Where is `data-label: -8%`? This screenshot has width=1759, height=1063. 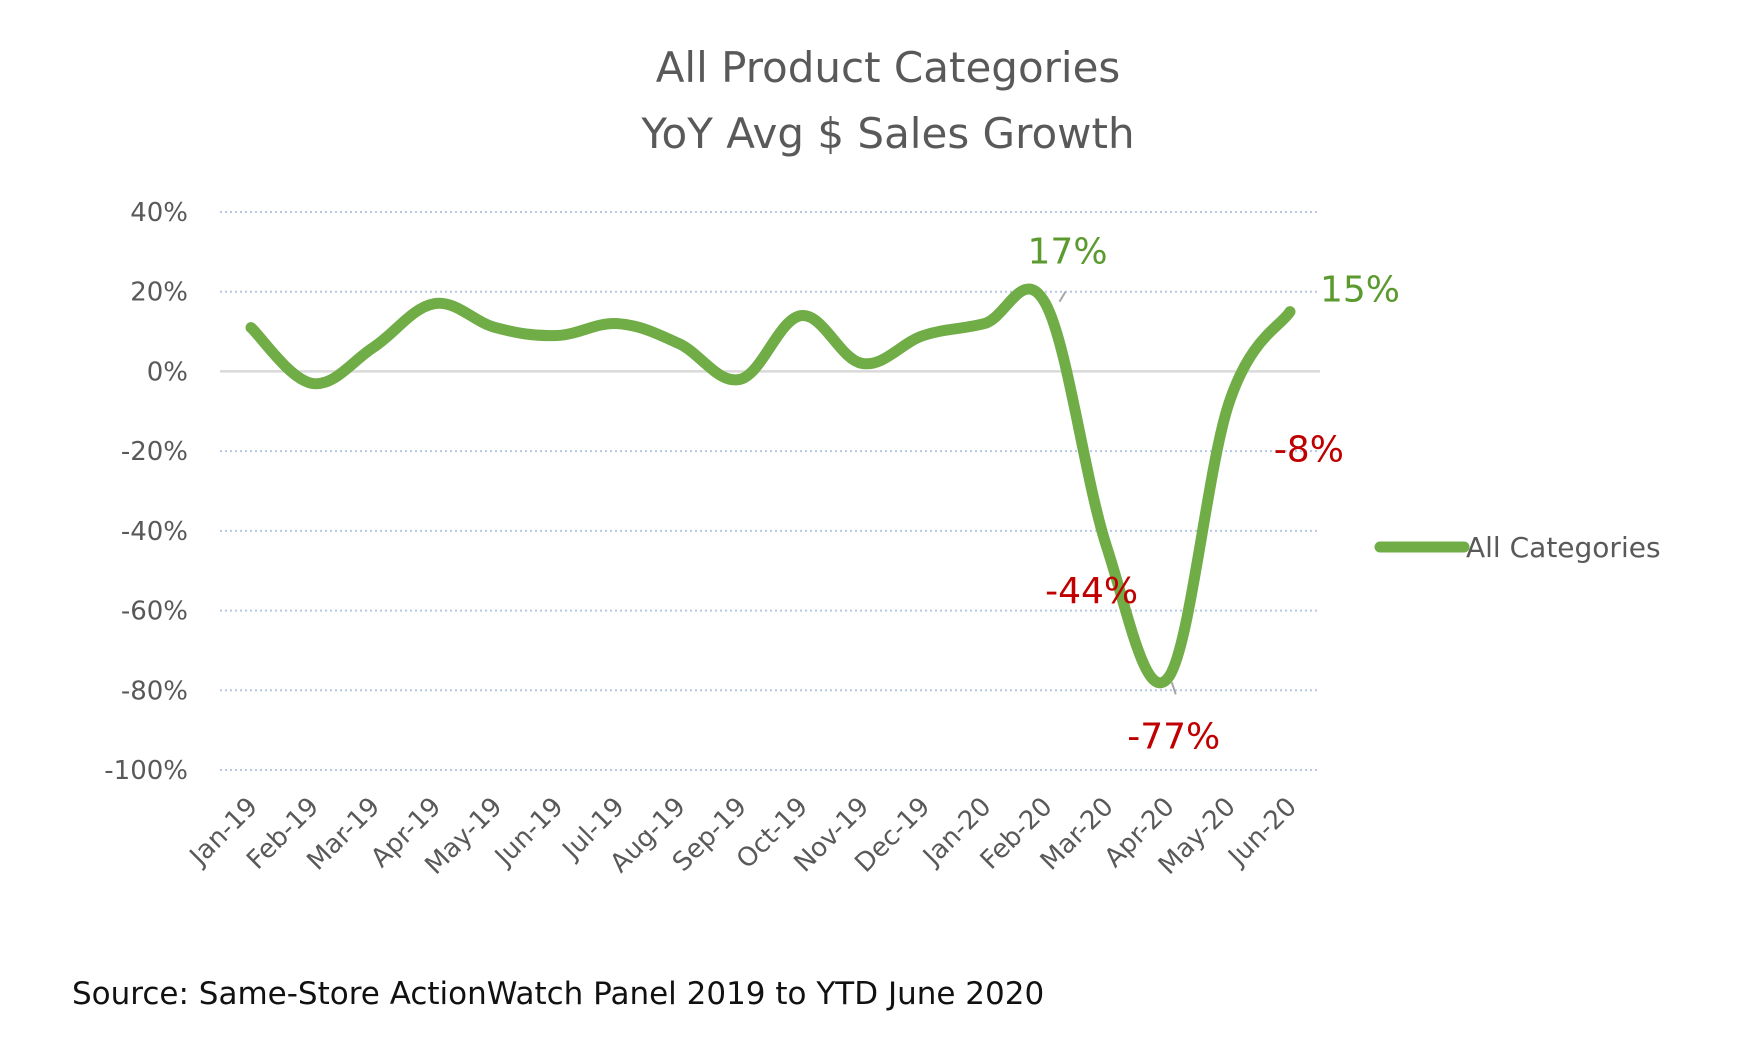 data-label: -8% is located at coordinates (1309, 449).